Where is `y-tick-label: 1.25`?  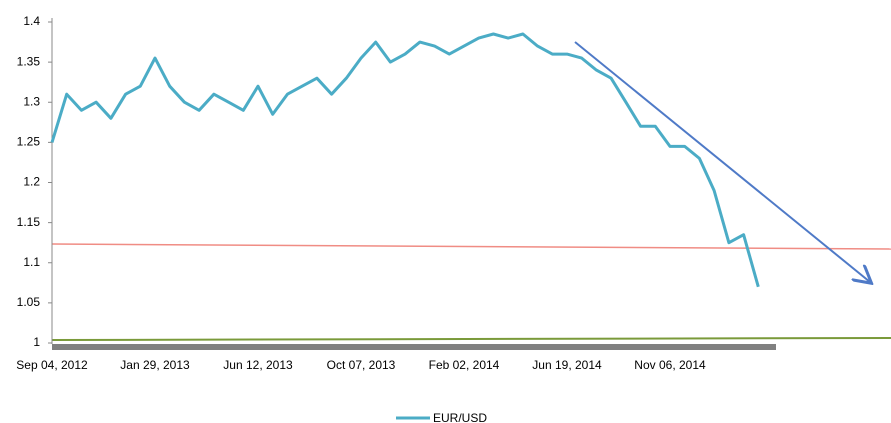 y-tick-label: 1.25 is located at coordinates (29, 142).